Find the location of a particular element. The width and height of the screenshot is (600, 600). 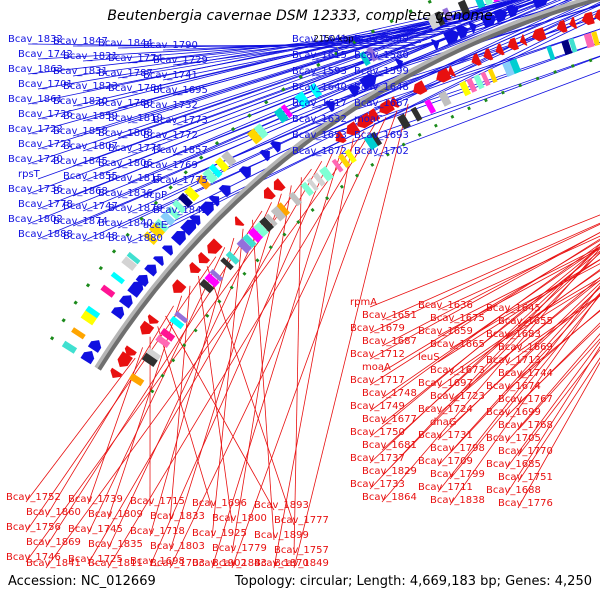

reverse-gene-label: Bcav_1687 is located at coordinates (389, 341).